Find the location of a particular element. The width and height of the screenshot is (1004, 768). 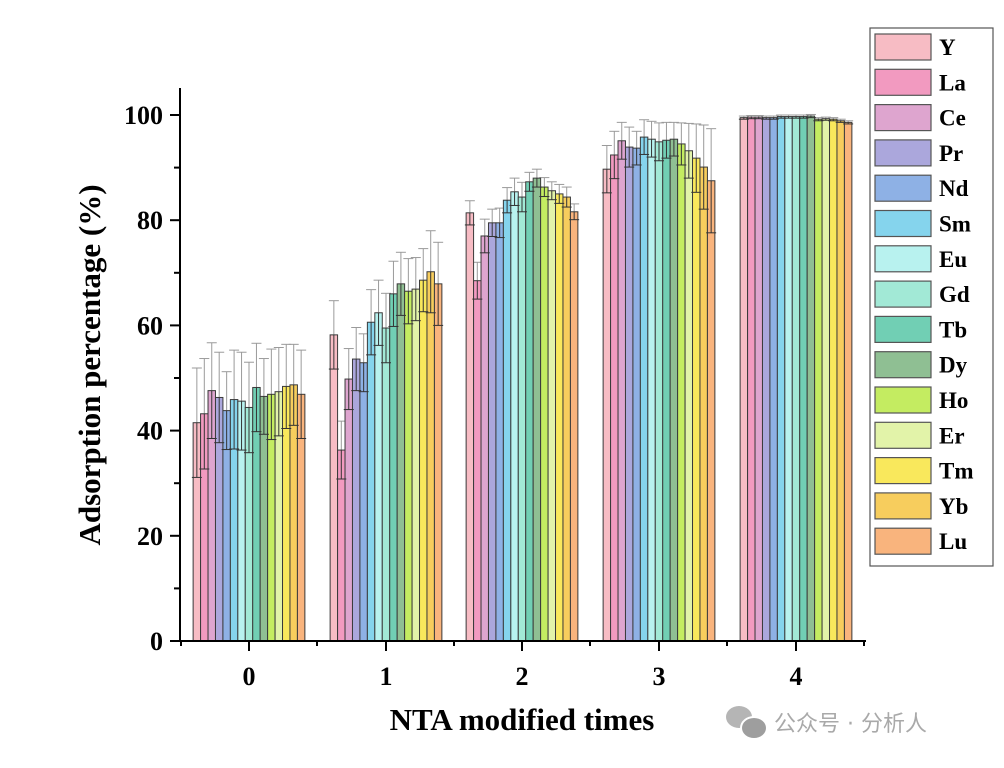

legend-label-tb: Tb is located at coordinates (953, 329).